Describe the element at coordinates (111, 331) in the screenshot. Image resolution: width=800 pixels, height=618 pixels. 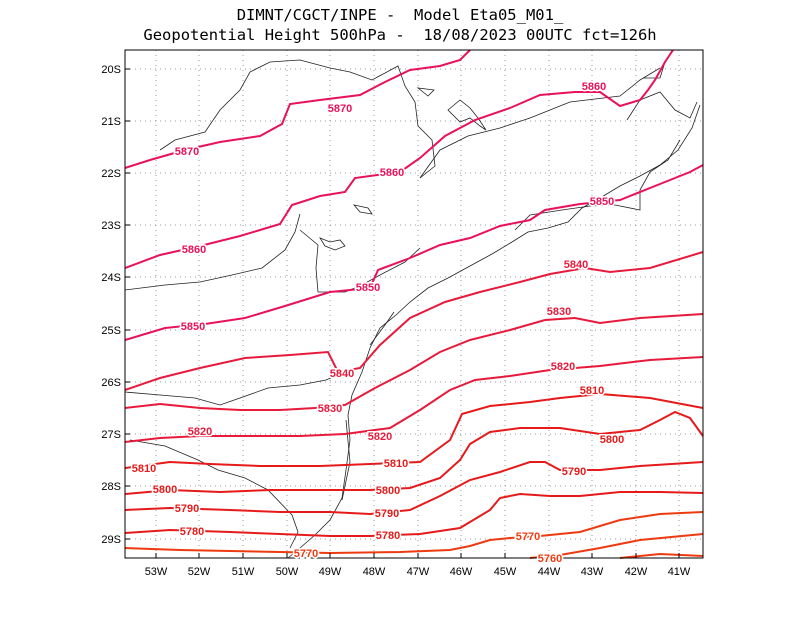
I see `lat-label: 25S` at that location.